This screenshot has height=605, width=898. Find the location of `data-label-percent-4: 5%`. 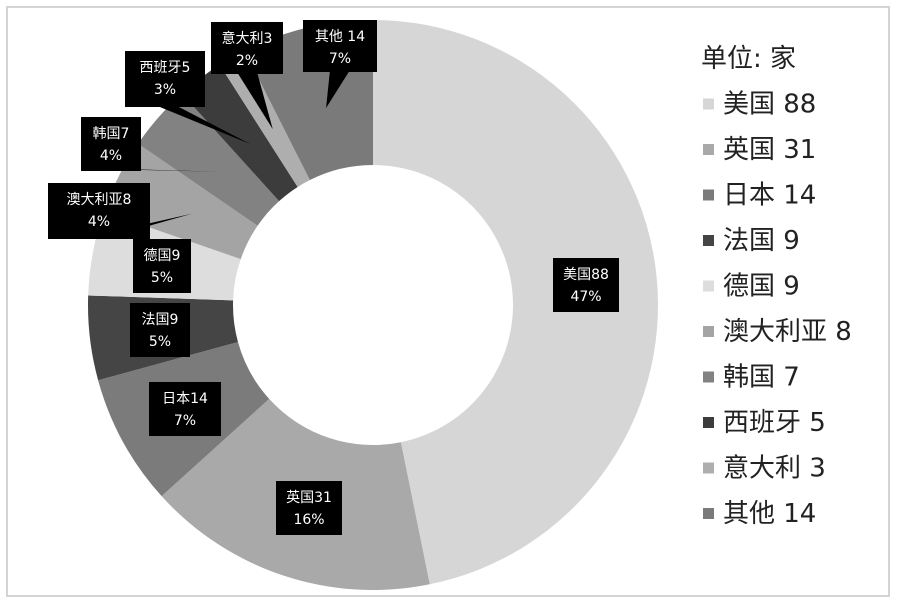

data-label-percent-4: 5% is located at coordinates (160, 342).